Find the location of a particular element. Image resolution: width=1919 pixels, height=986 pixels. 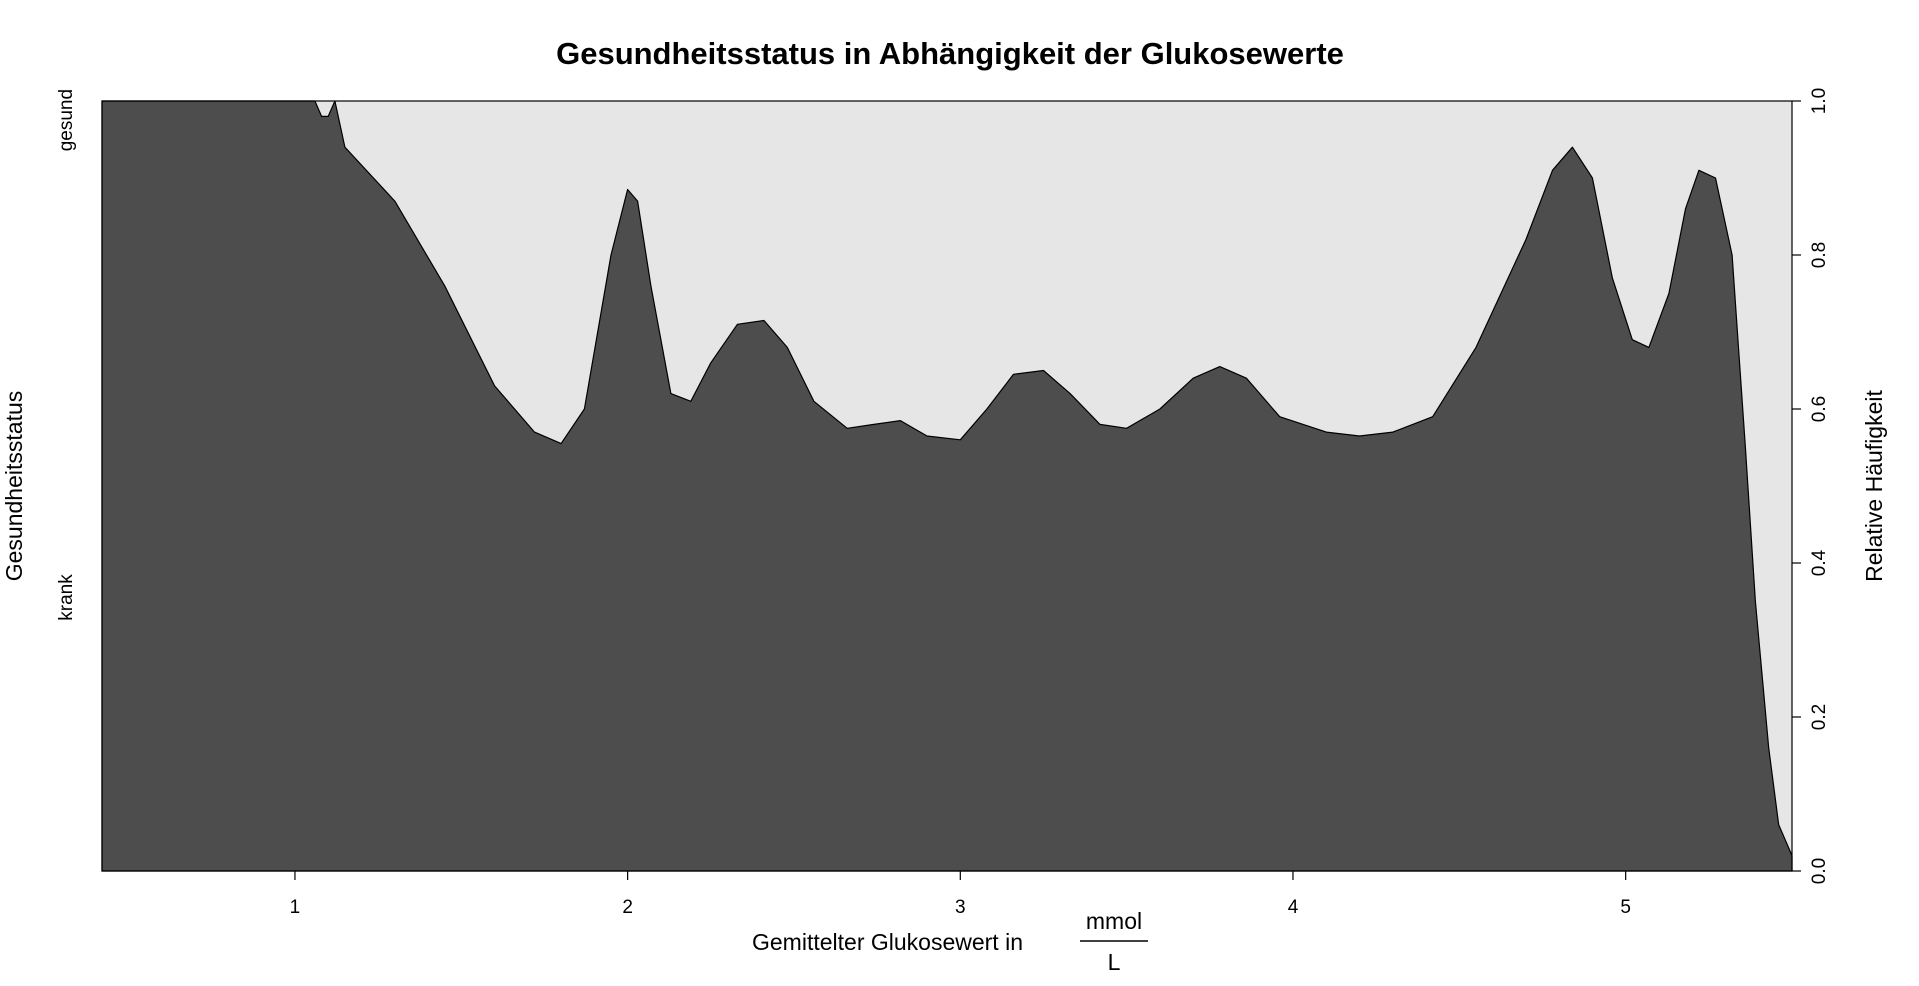

x-axis-unit-numerator: mmol is located at coordinates (1114, 921).